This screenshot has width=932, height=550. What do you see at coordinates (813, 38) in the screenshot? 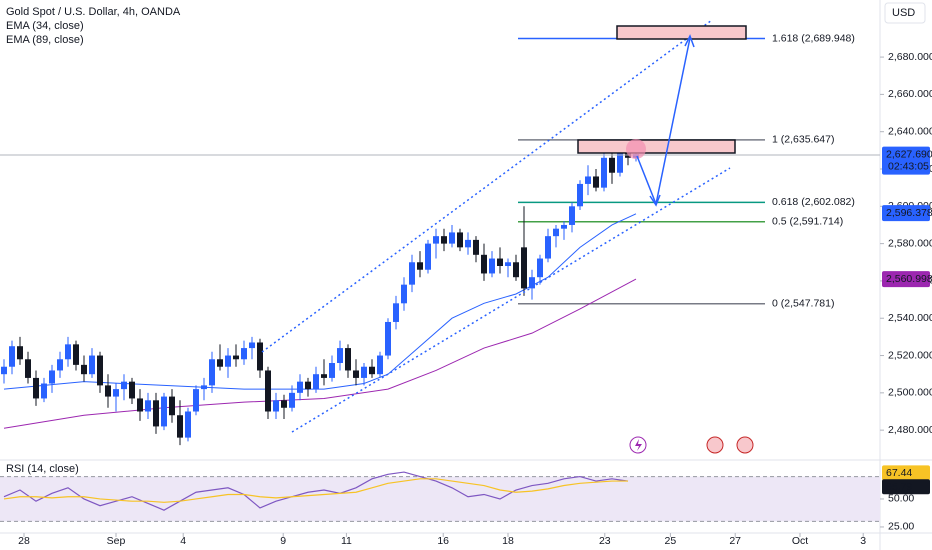
I see `fib-label: 1.618 (2,689.948)` at bounding box center [813, 38].